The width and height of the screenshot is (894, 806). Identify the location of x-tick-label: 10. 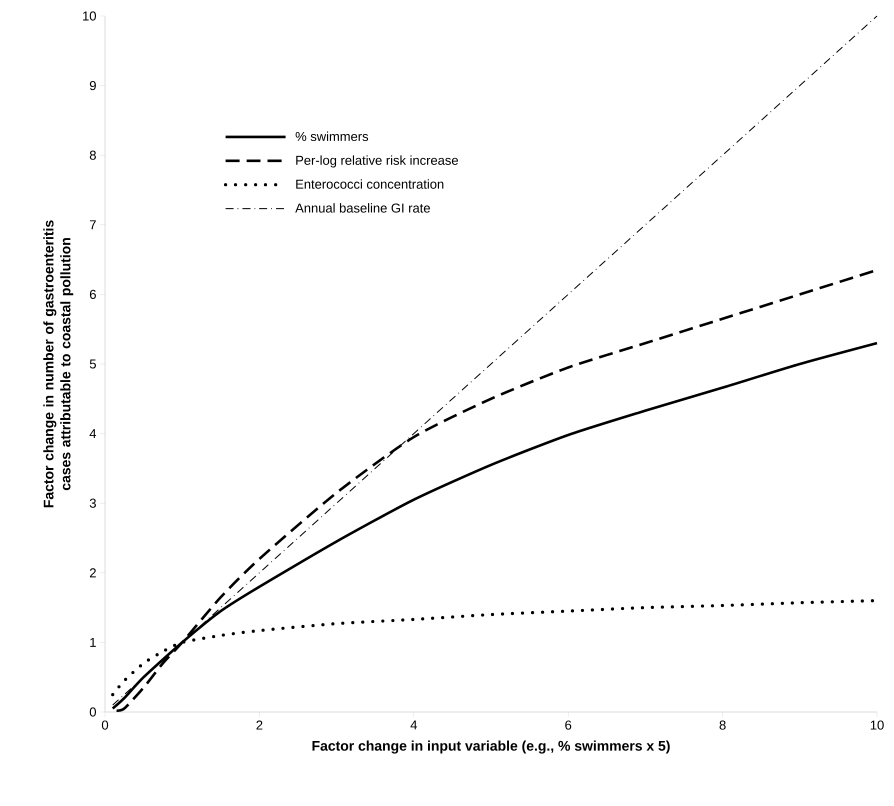
(877, 725).